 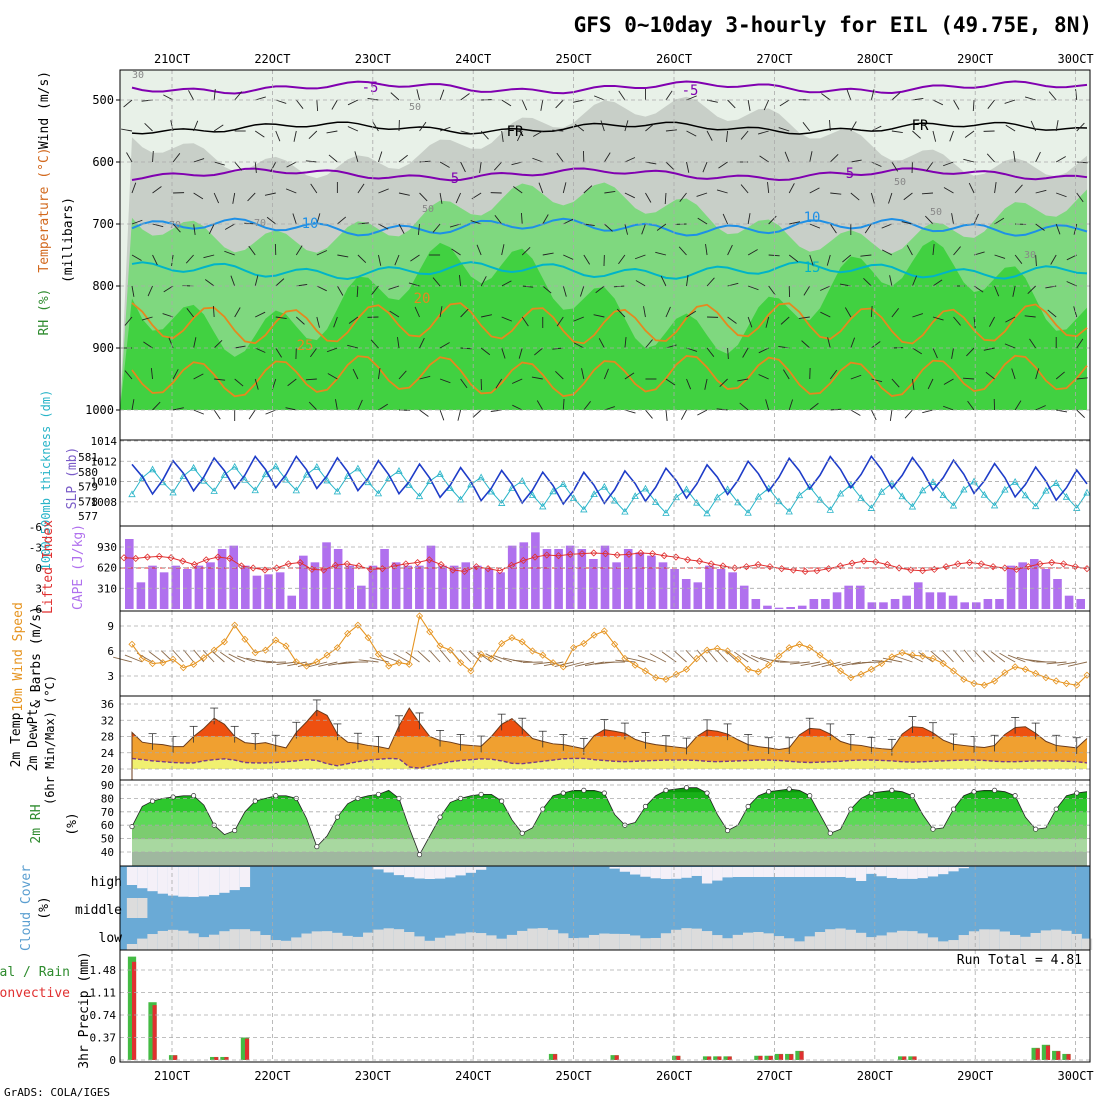 I want to click on time-tick-label-top: 26OCT, so click(x=674, y=59).